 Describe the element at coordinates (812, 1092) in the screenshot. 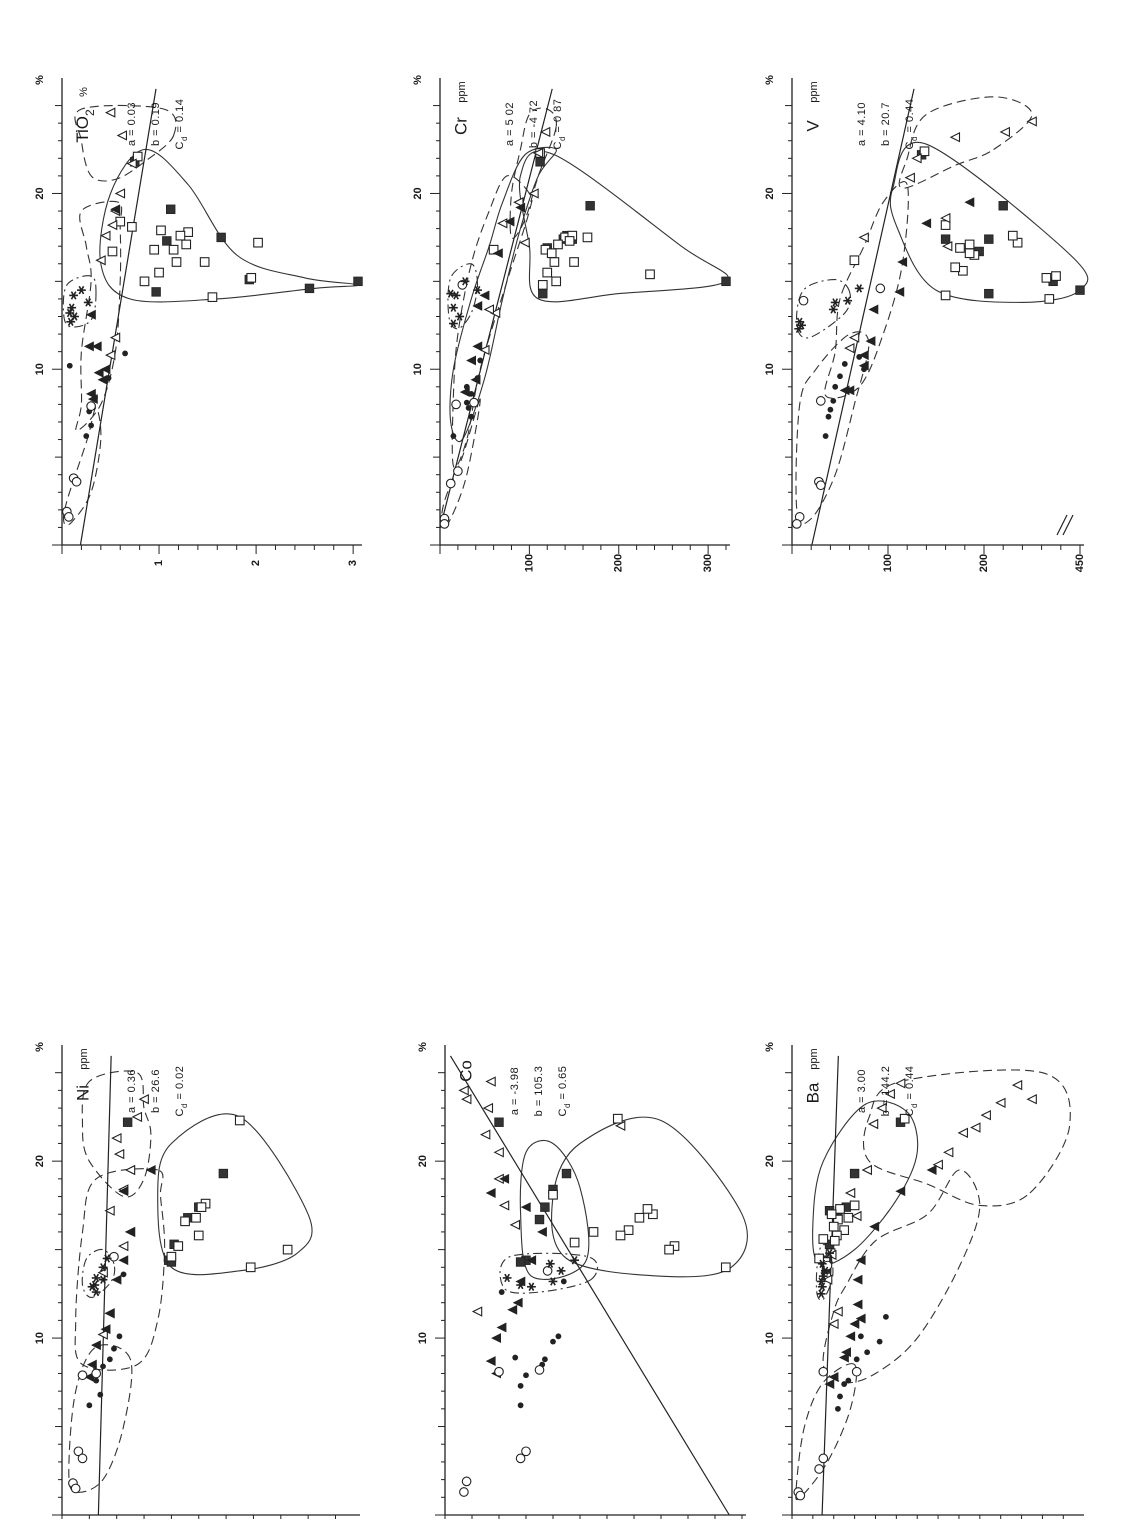

I see `variable-label: Ba` at that location.